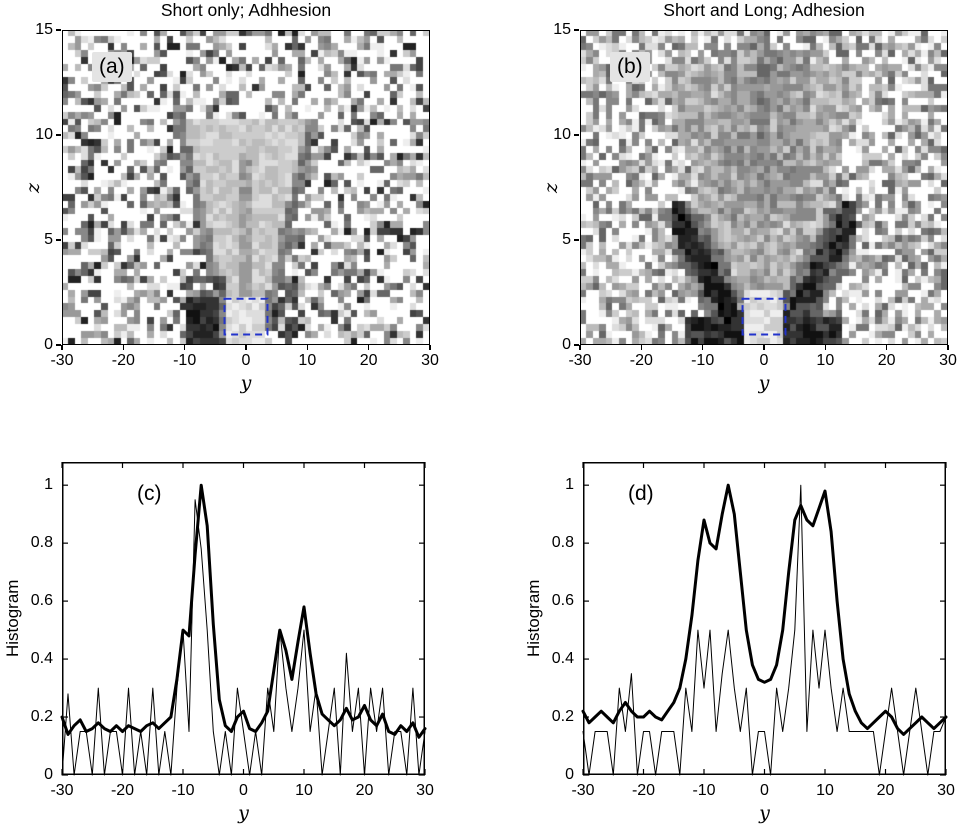 The height and width of the screenshot is (832, 959). I want to click on panel-a-roi-overlay, so click(246, 316).